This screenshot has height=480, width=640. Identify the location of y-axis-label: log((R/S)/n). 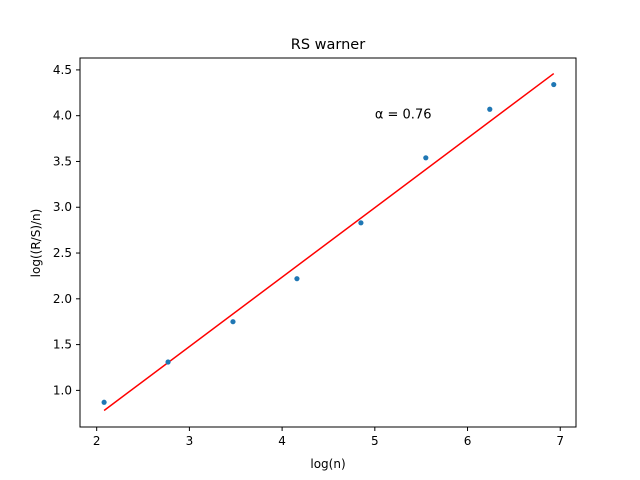
(36, 243).